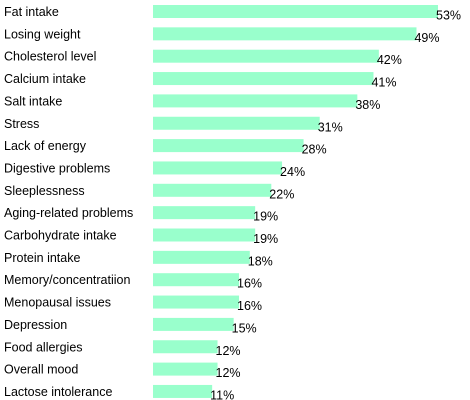 The image size is (470, 400). Describe the element at coordinates (57, 168) in the screenshot. I see `category-label: Digestive problems` at that location.